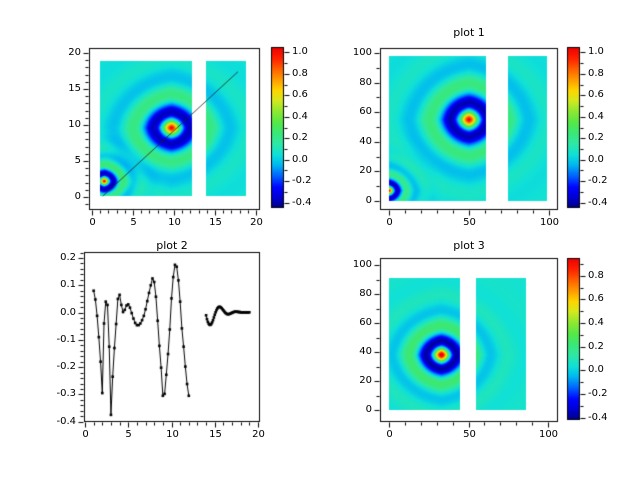 This screenshot has width=640, height=480. I want to click on plot3-colorbar-tick-label: 0.2, so click(596, 346).